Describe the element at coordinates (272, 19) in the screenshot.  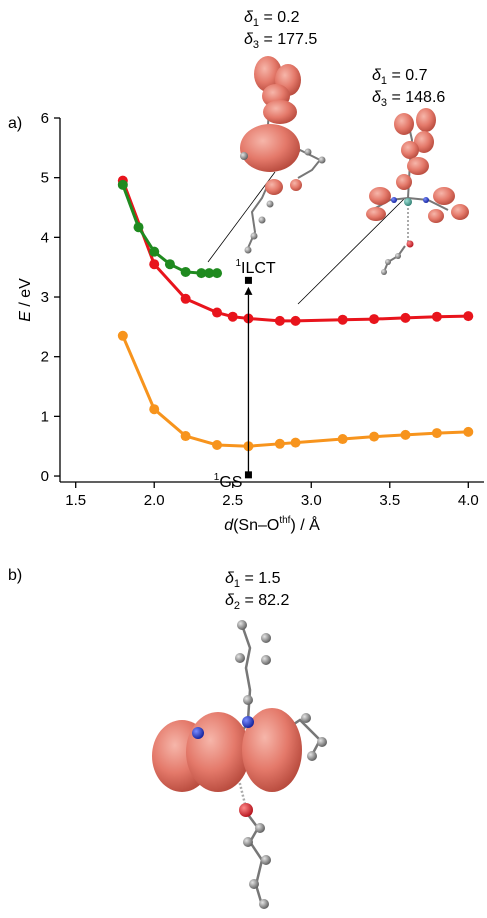
I see `delta-label-center-1: δ1 = 0.2` at that location.